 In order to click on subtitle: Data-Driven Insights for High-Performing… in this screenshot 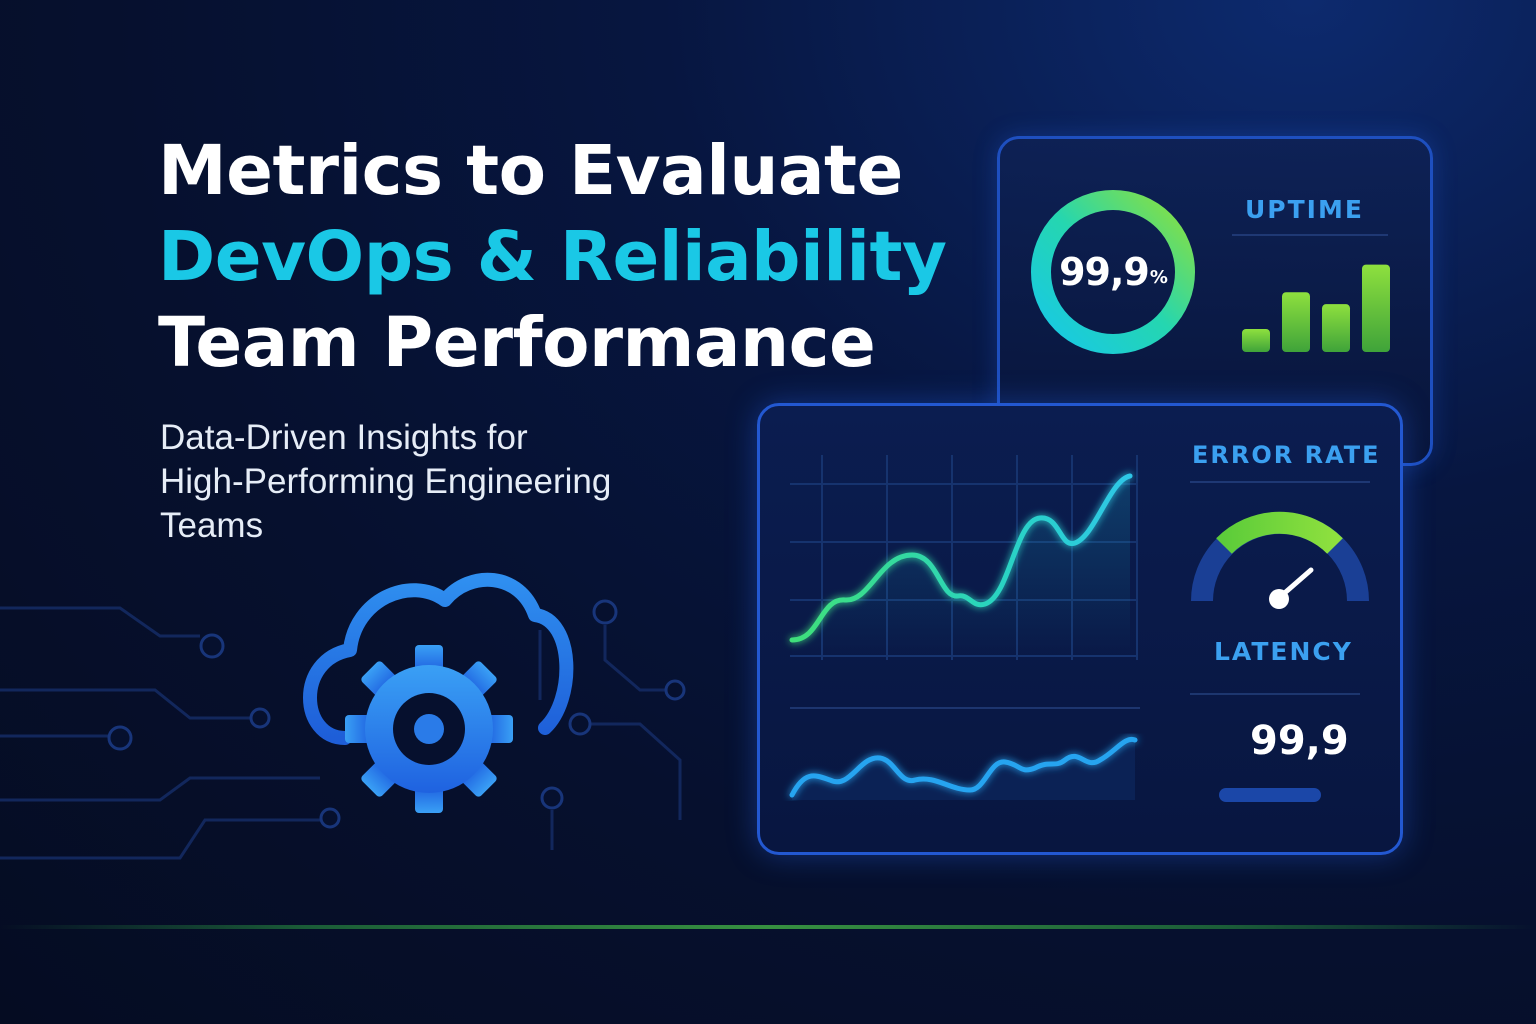, I will do `click(460, 482)`.